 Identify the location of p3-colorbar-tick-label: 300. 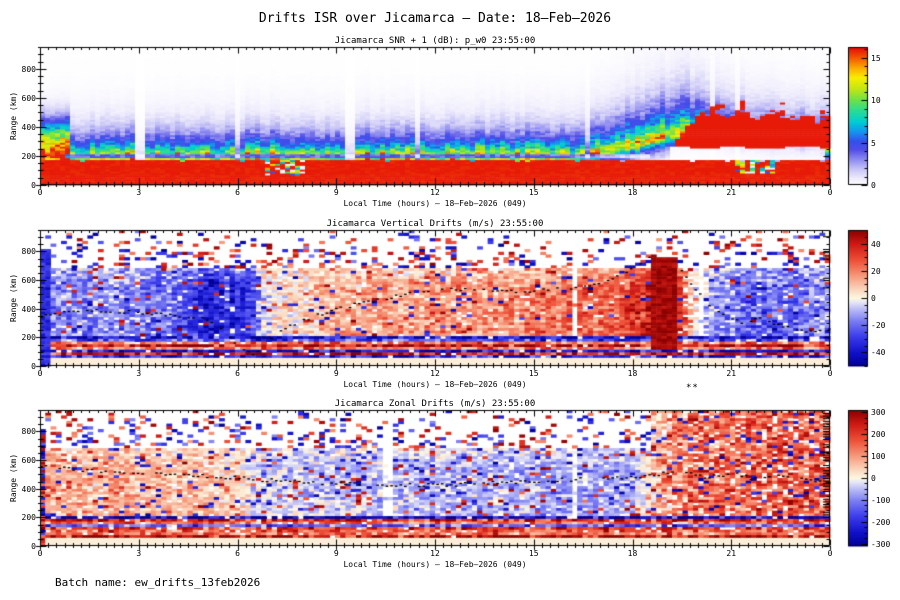
(878, 413).